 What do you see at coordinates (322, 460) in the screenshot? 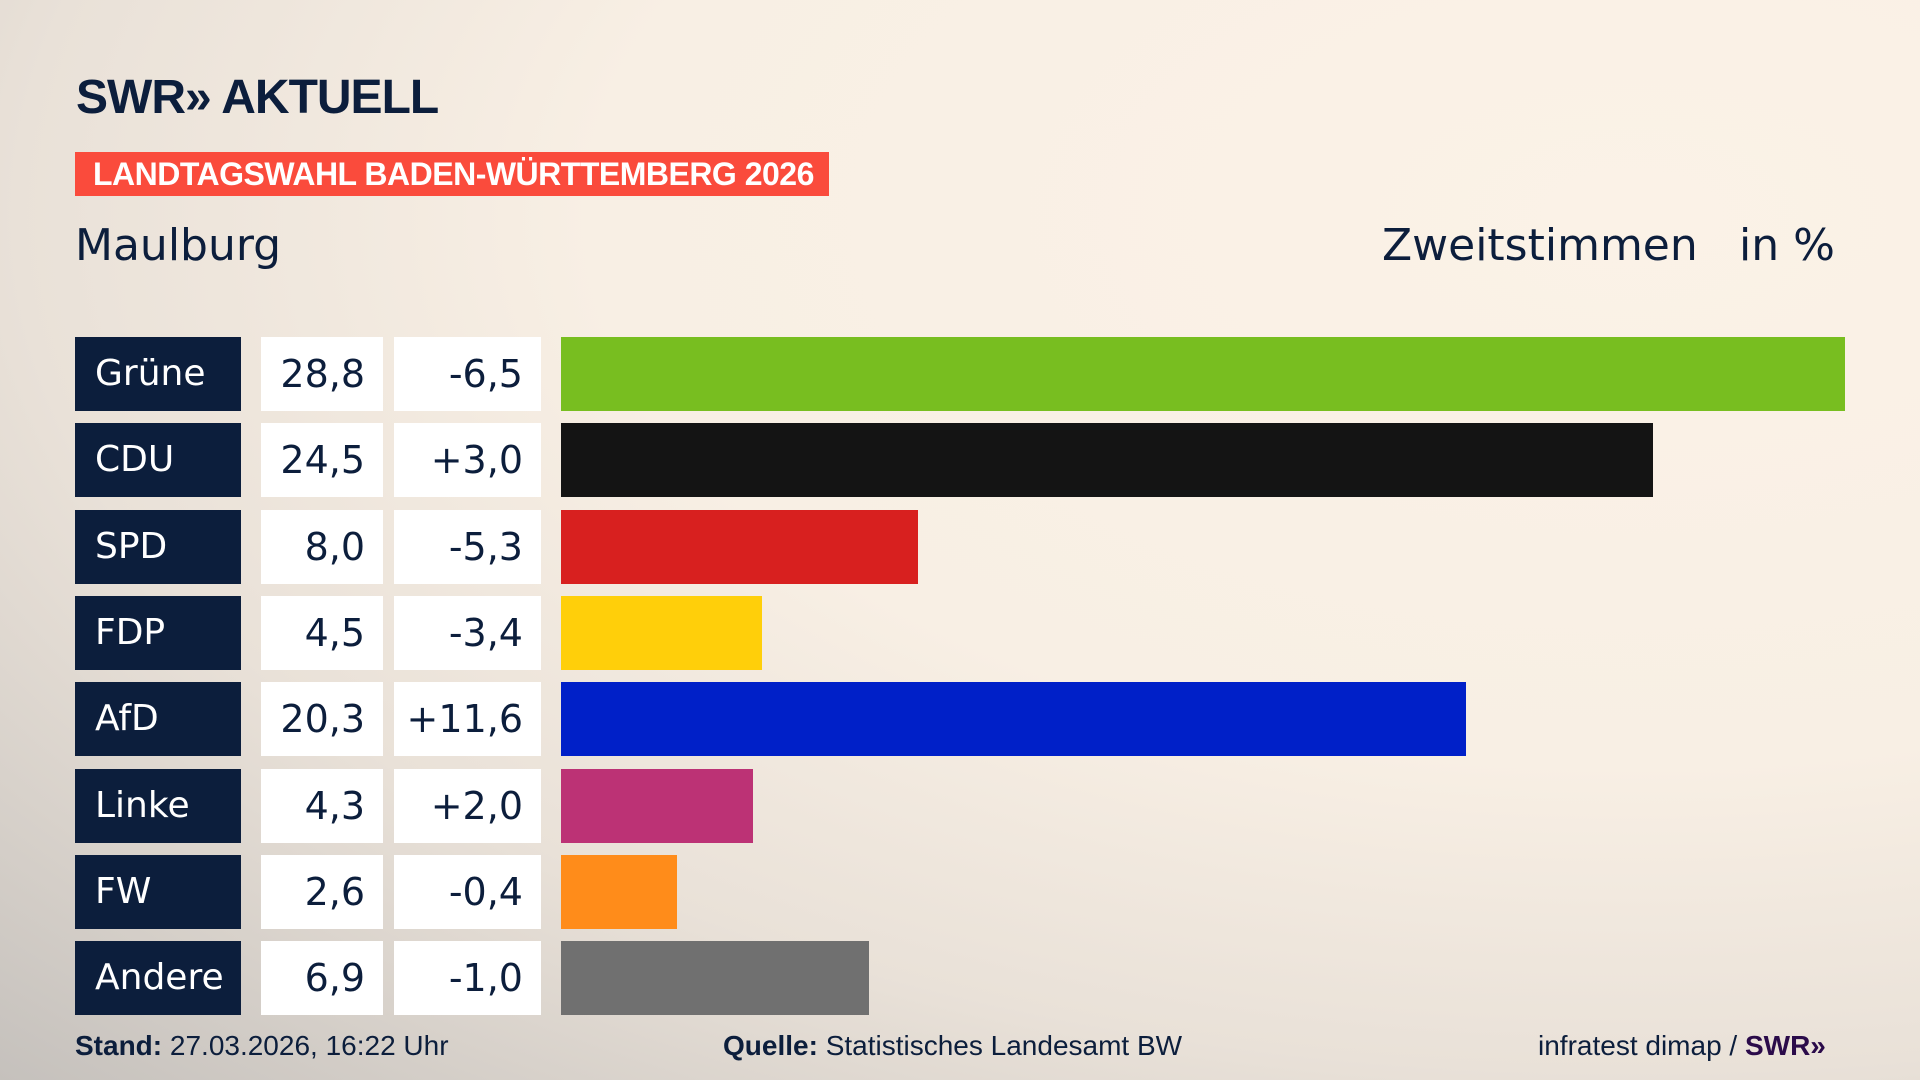
I see `value-label: 24,5` at bounding box center [322, 460].